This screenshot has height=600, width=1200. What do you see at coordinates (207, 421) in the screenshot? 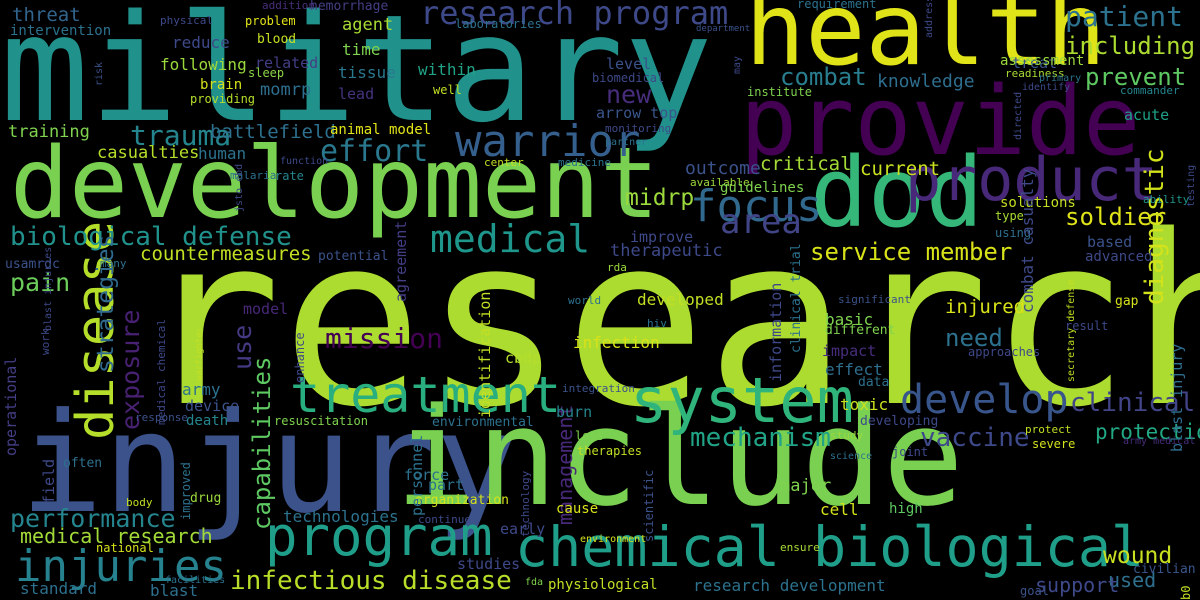
I see `cloud-word: death` at bounding box center [207, 421].